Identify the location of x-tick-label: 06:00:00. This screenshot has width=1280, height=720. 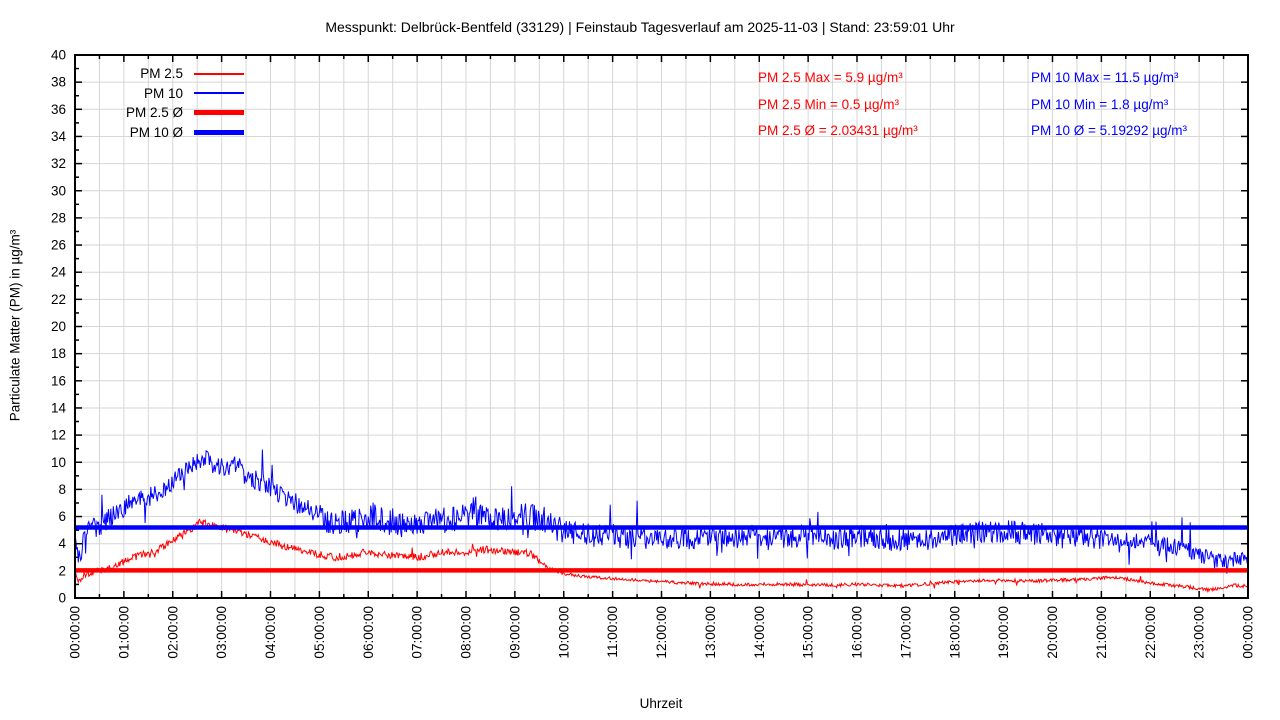
(368, 632).